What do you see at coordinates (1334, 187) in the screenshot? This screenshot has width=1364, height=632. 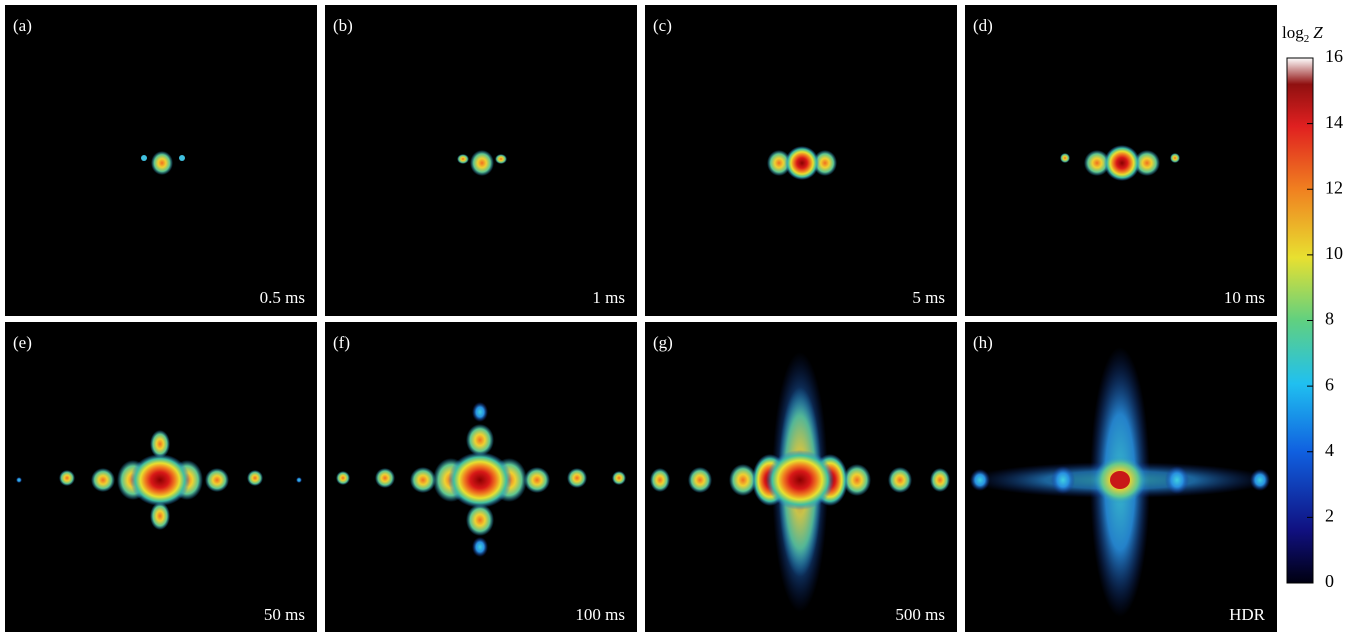 I see `tick-label: 12` at bounding box center [1334, 187].